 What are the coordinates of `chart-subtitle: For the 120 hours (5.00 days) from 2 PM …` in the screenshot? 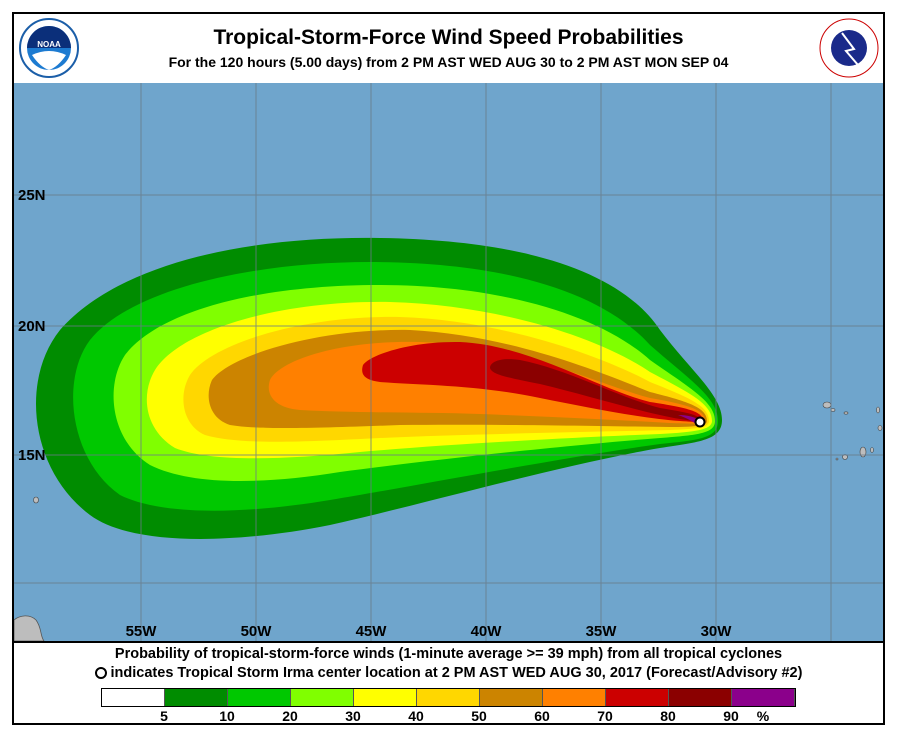 It's located at (448, 62).